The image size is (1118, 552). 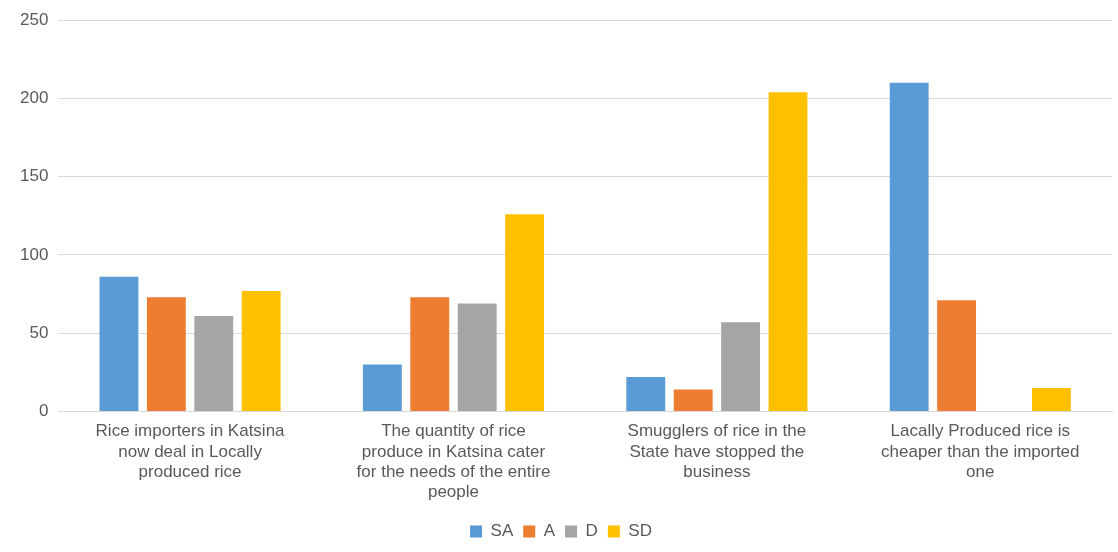 What do you see at coordinates (34, 176) in the screenshot?
I see `y-tick-label: 150` at bounding box center [34, 176].